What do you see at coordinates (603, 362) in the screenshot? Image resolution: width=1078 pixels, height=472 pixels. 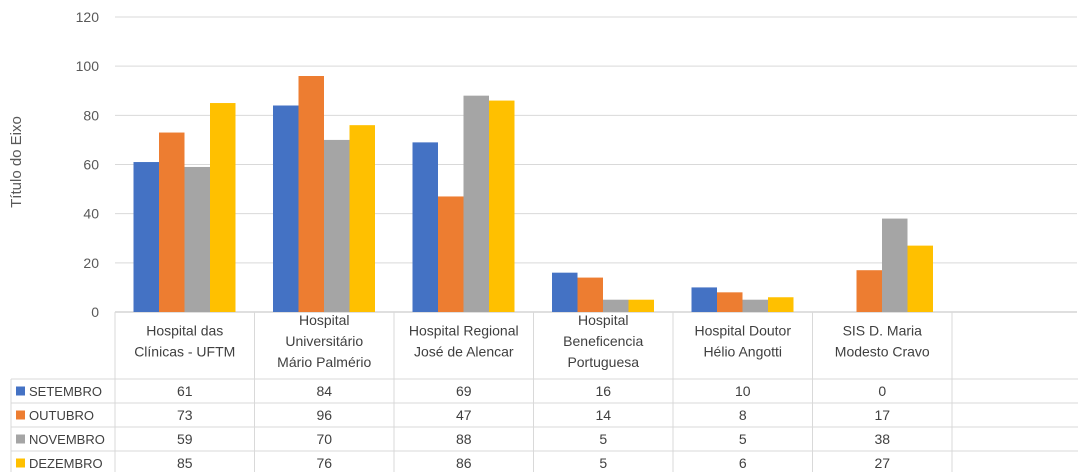 I see `category-label: Portuguesa` at bounding box center [603, 362].